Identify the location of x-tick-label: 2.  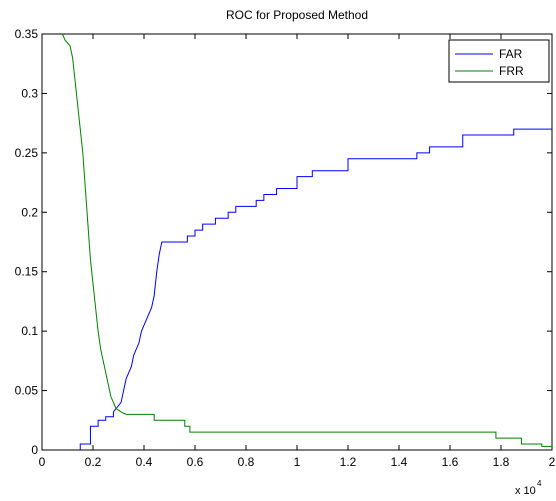
(552, 462).